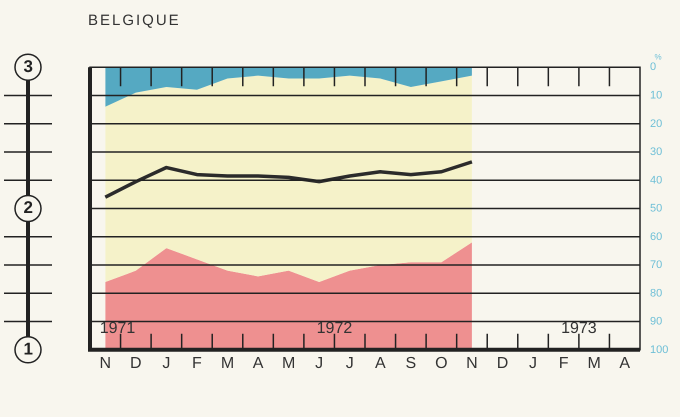 This screenshot has height=417, width=680. I want to click on y2-tick-label: 2, so click(28, 208).